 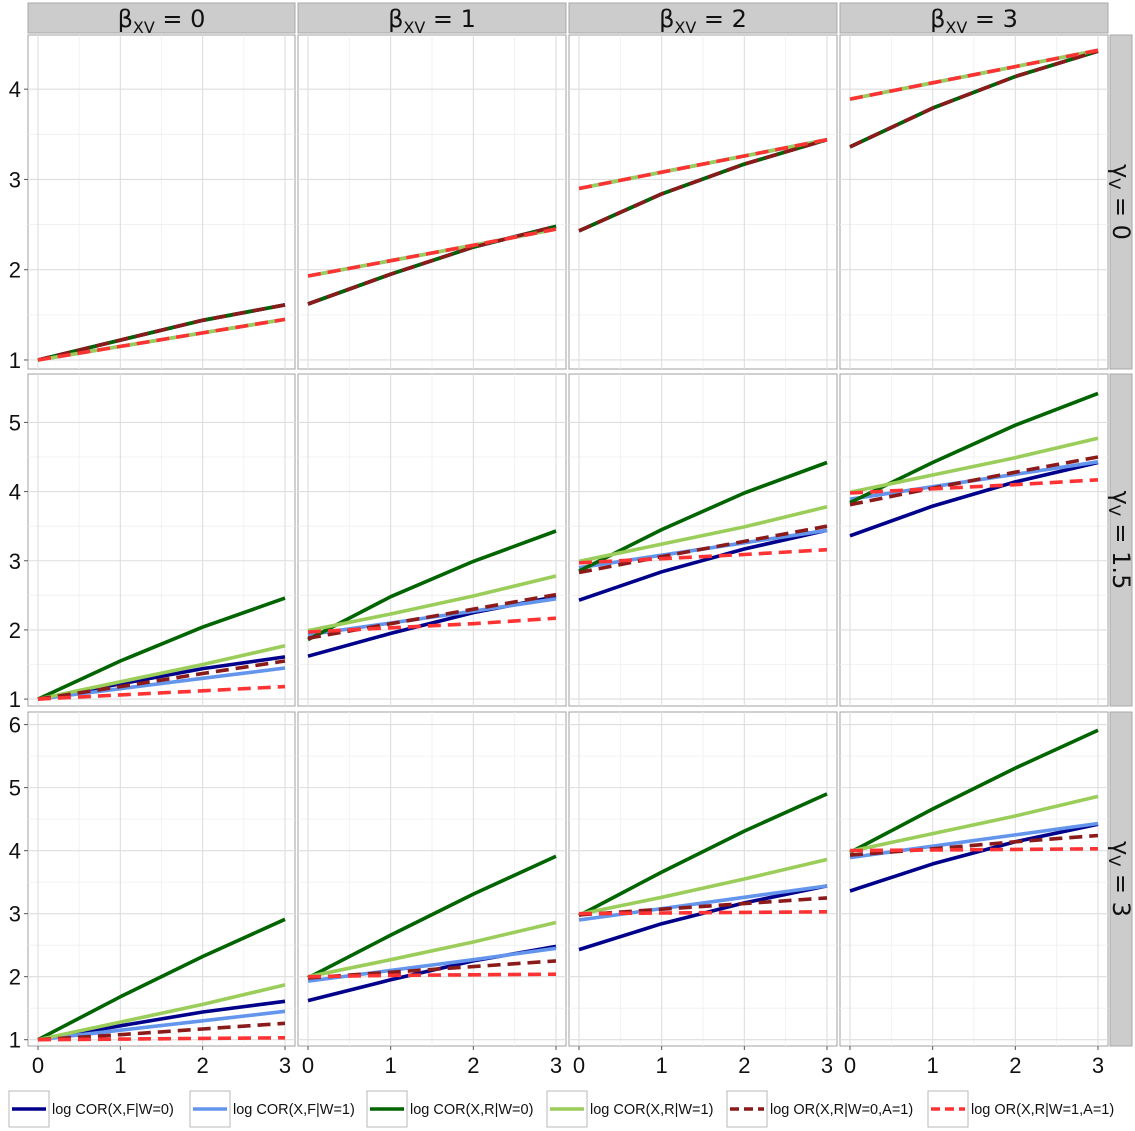 I want to click on facet-strip-label: γV = 1.5, so click(x=1120, y=540).